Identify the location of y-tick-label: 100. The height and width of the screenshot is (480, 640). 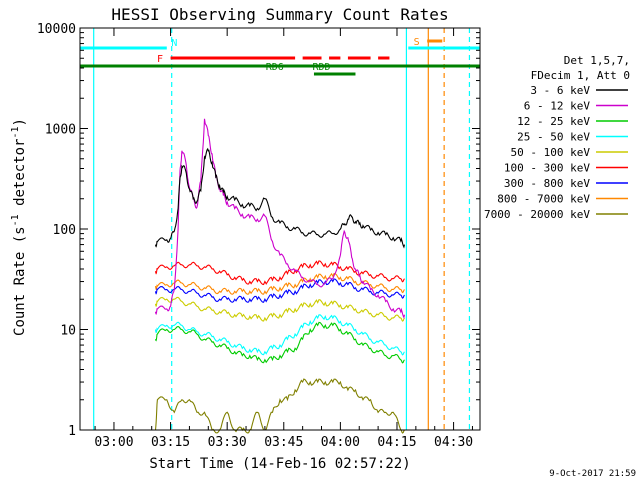
(64, 230).